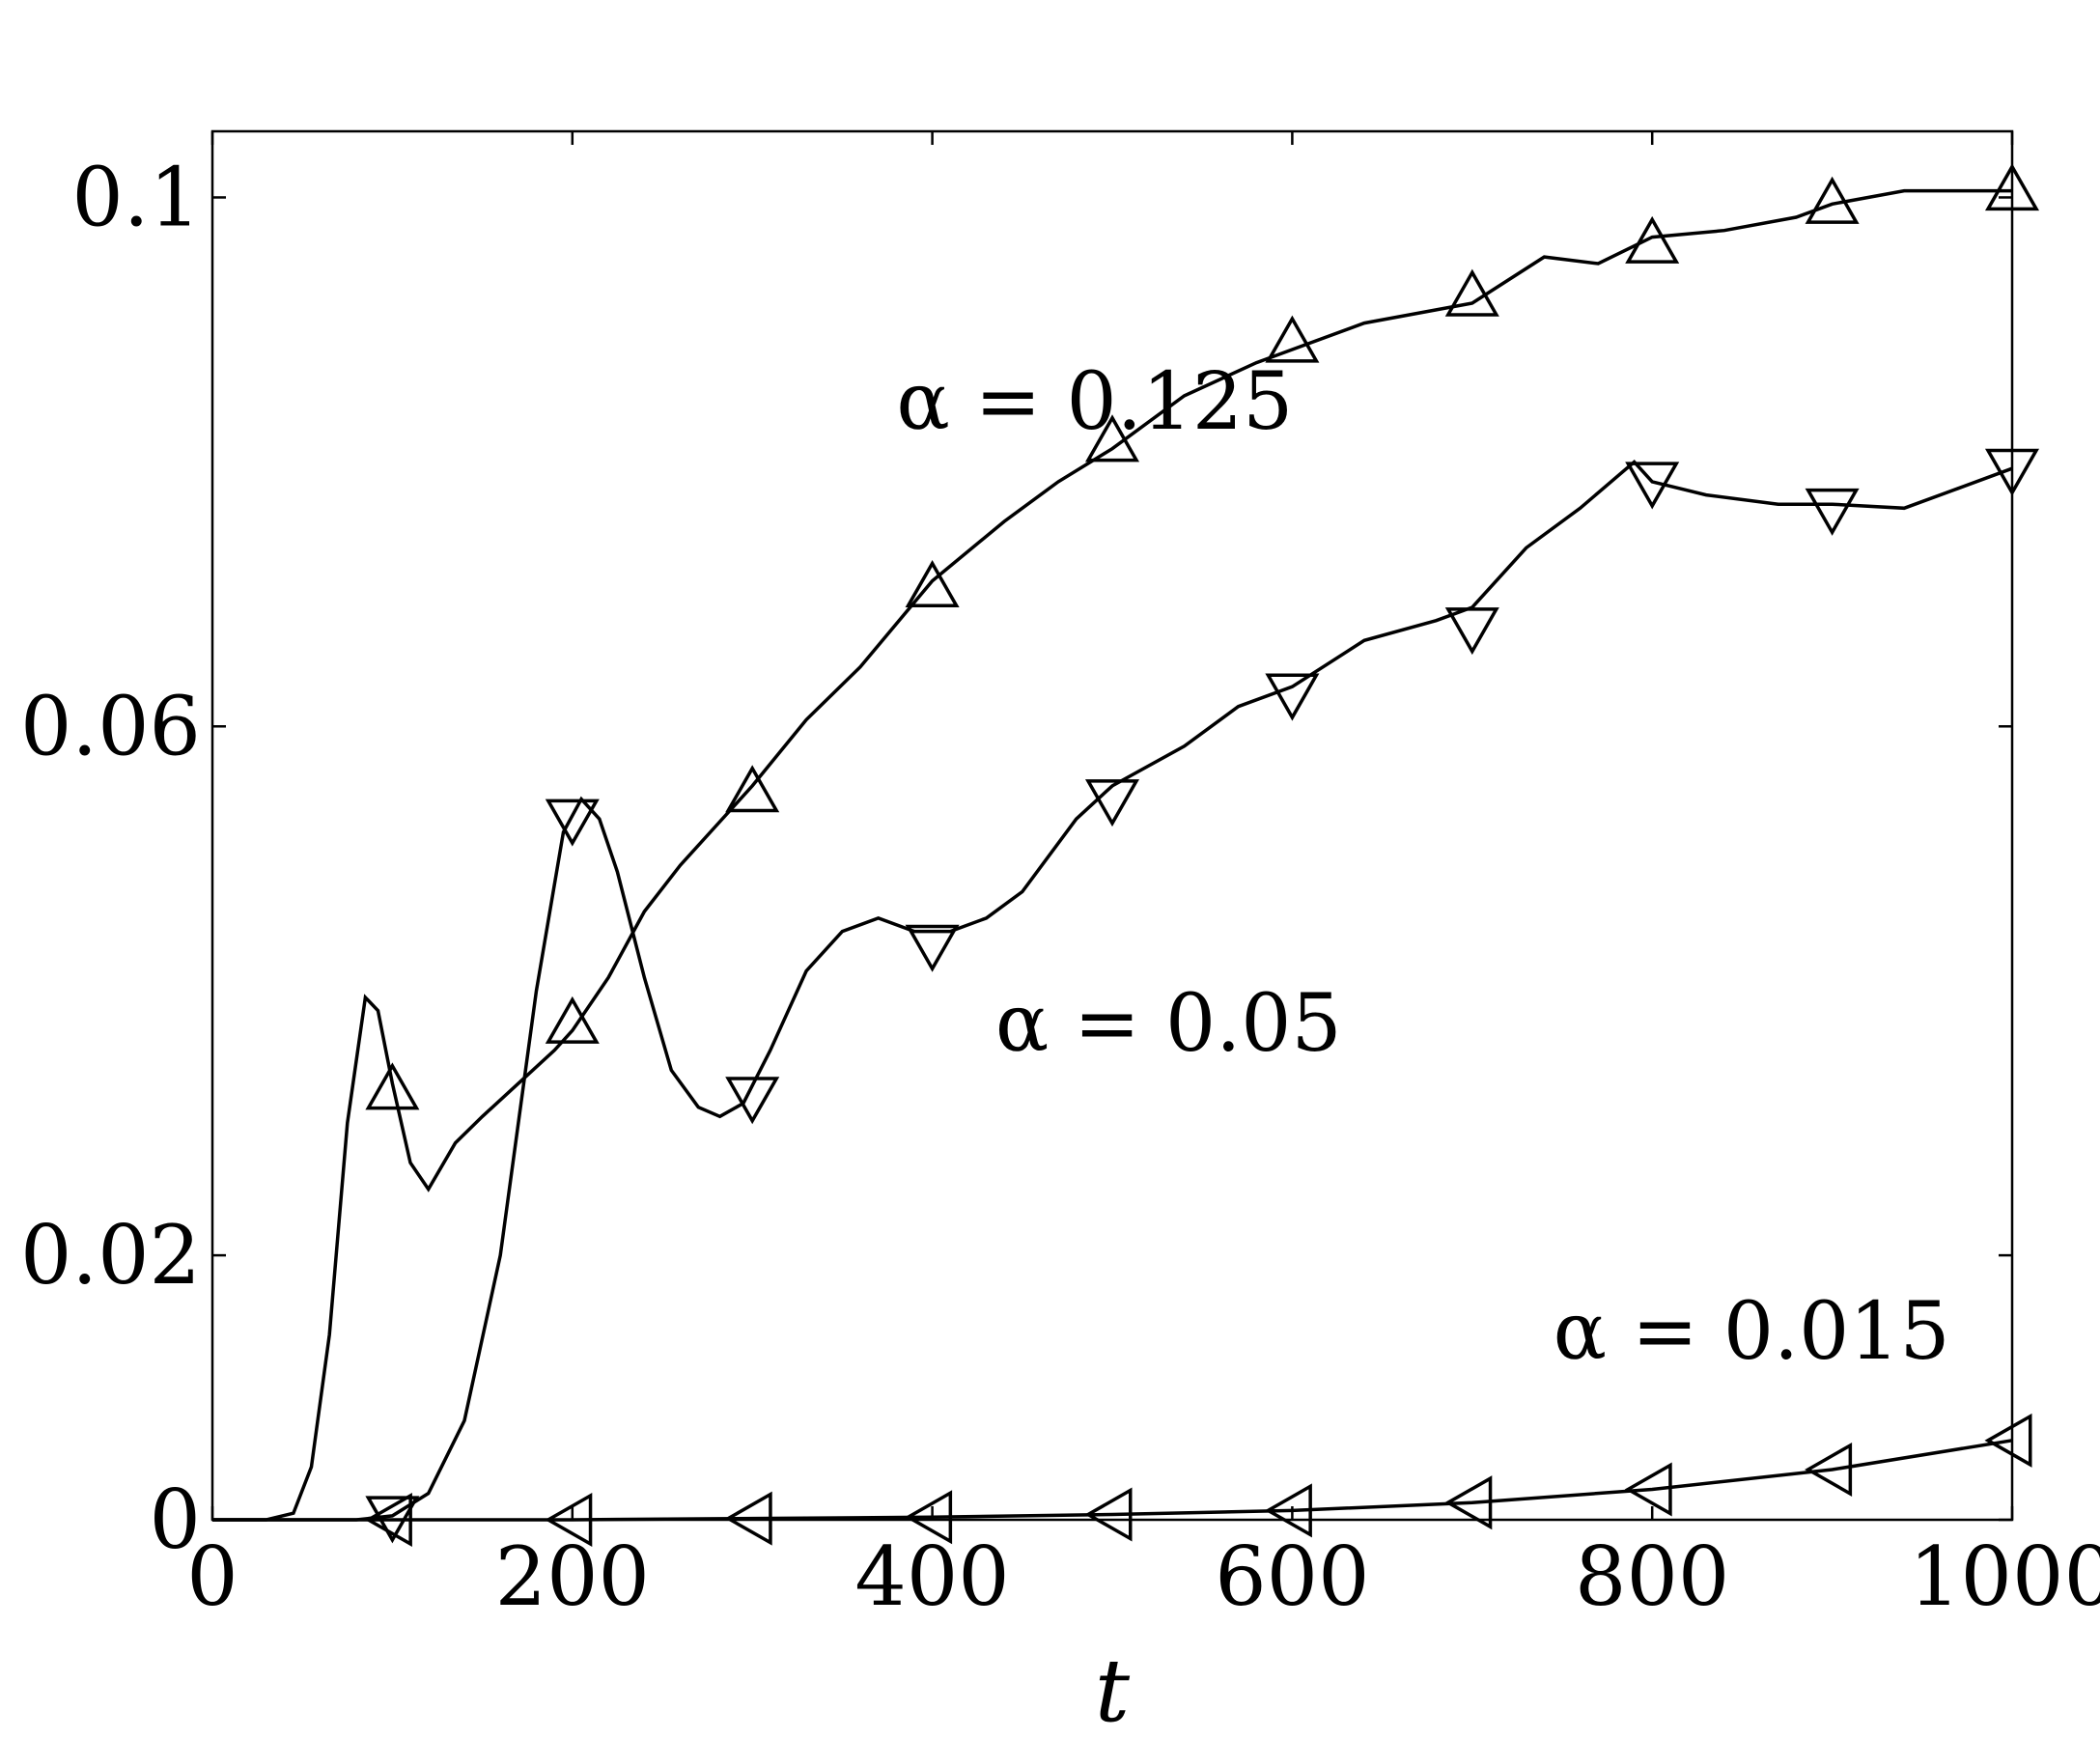 The height and width of the screenshot is (1738, 2100). What do you see at coordinates (1113, 1689) in the screenshot?
I see `x-axis-label: t` at bounding box center [1113, 1689].